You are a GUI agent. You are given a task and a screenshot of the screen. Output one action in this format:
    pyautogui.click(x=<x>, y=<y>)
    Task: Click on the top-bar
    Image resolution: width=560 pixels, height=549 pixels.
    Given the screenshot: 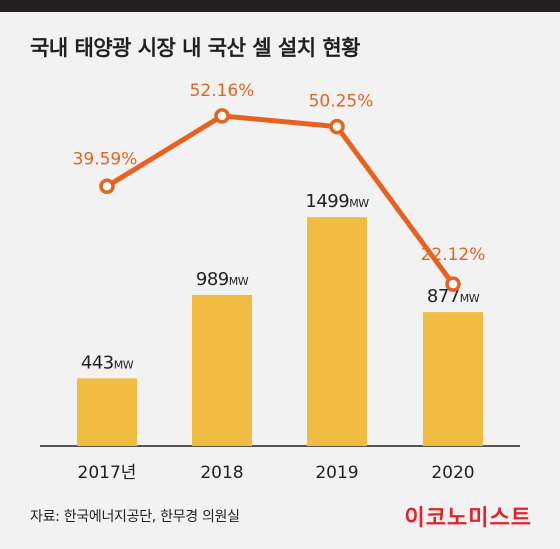 What is the action you would take?
    pyautogui.click(x=280, y=6)
    